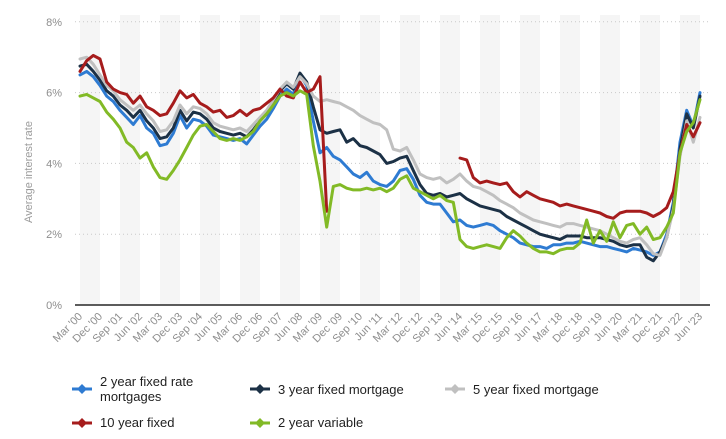 The width and height of the screenshot is (726, 439). I want to click on legend-item-2-year-variable: 2 year variable, so click(346, 422).